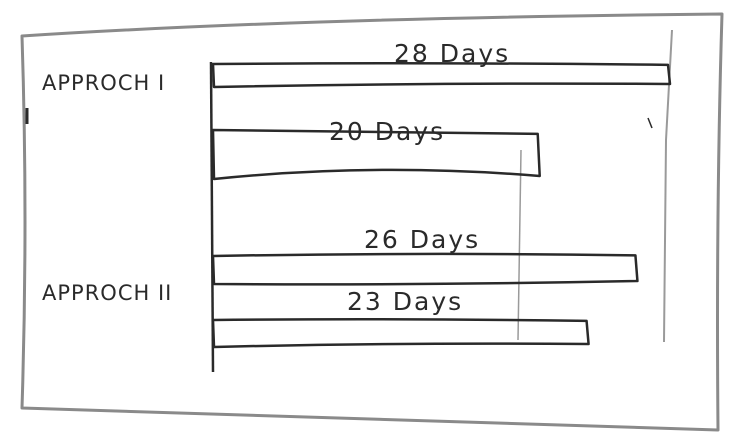  I want to click on bar-label-1: 28 Days, so click(452, 53).